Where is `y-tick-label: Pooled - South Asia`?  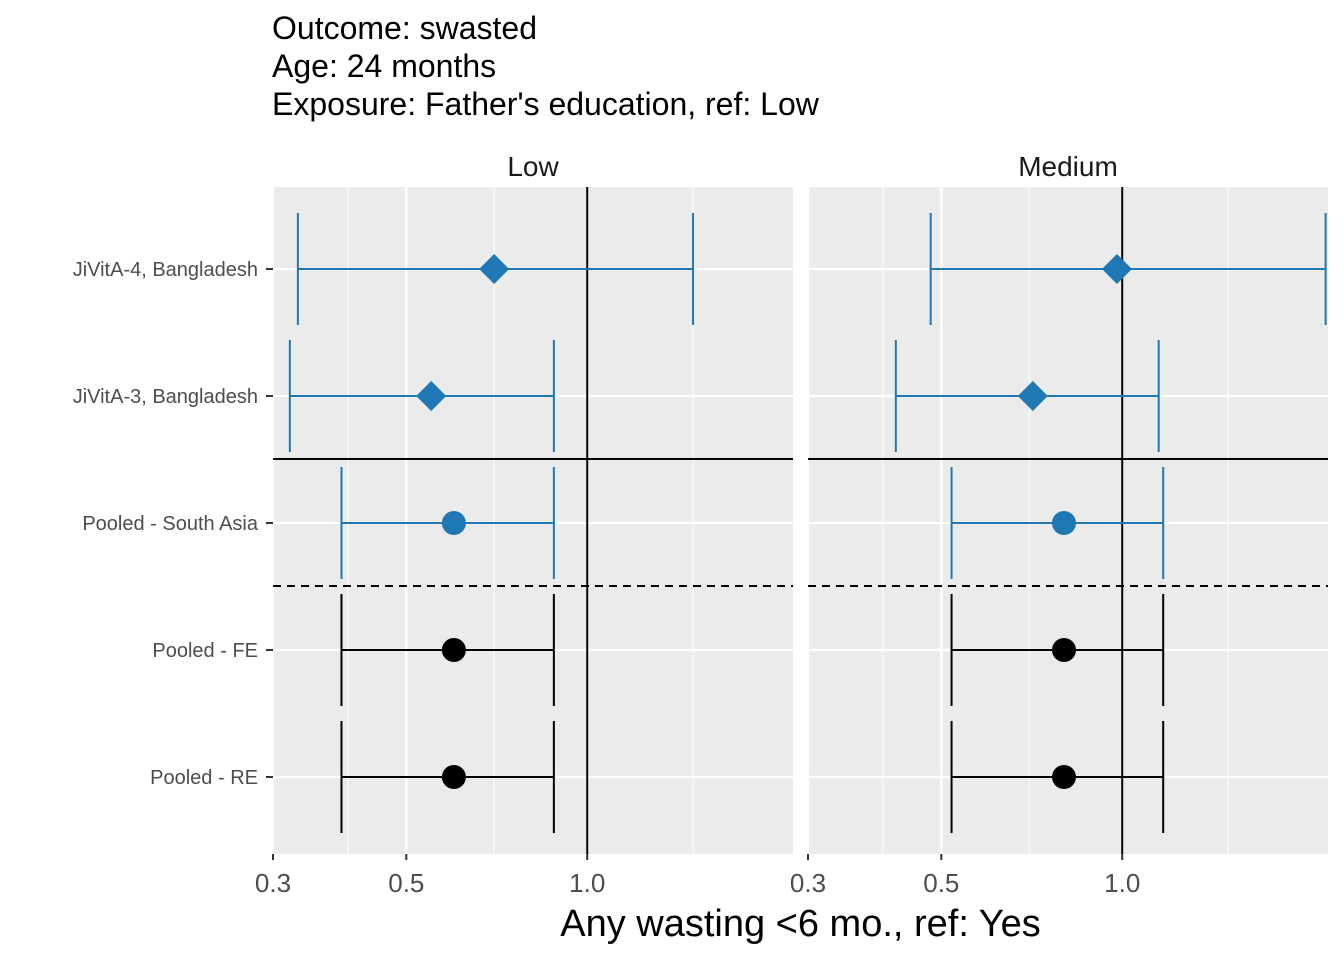 y-tick-label: Pooled - South Asia is located at coordinates (170, 524).